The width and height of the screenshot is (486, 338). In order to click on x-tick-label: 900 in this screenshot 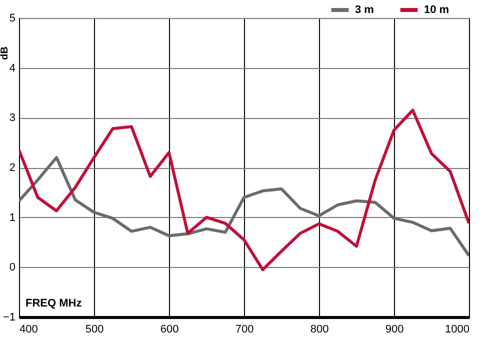, I will do `click(394, 330)`.